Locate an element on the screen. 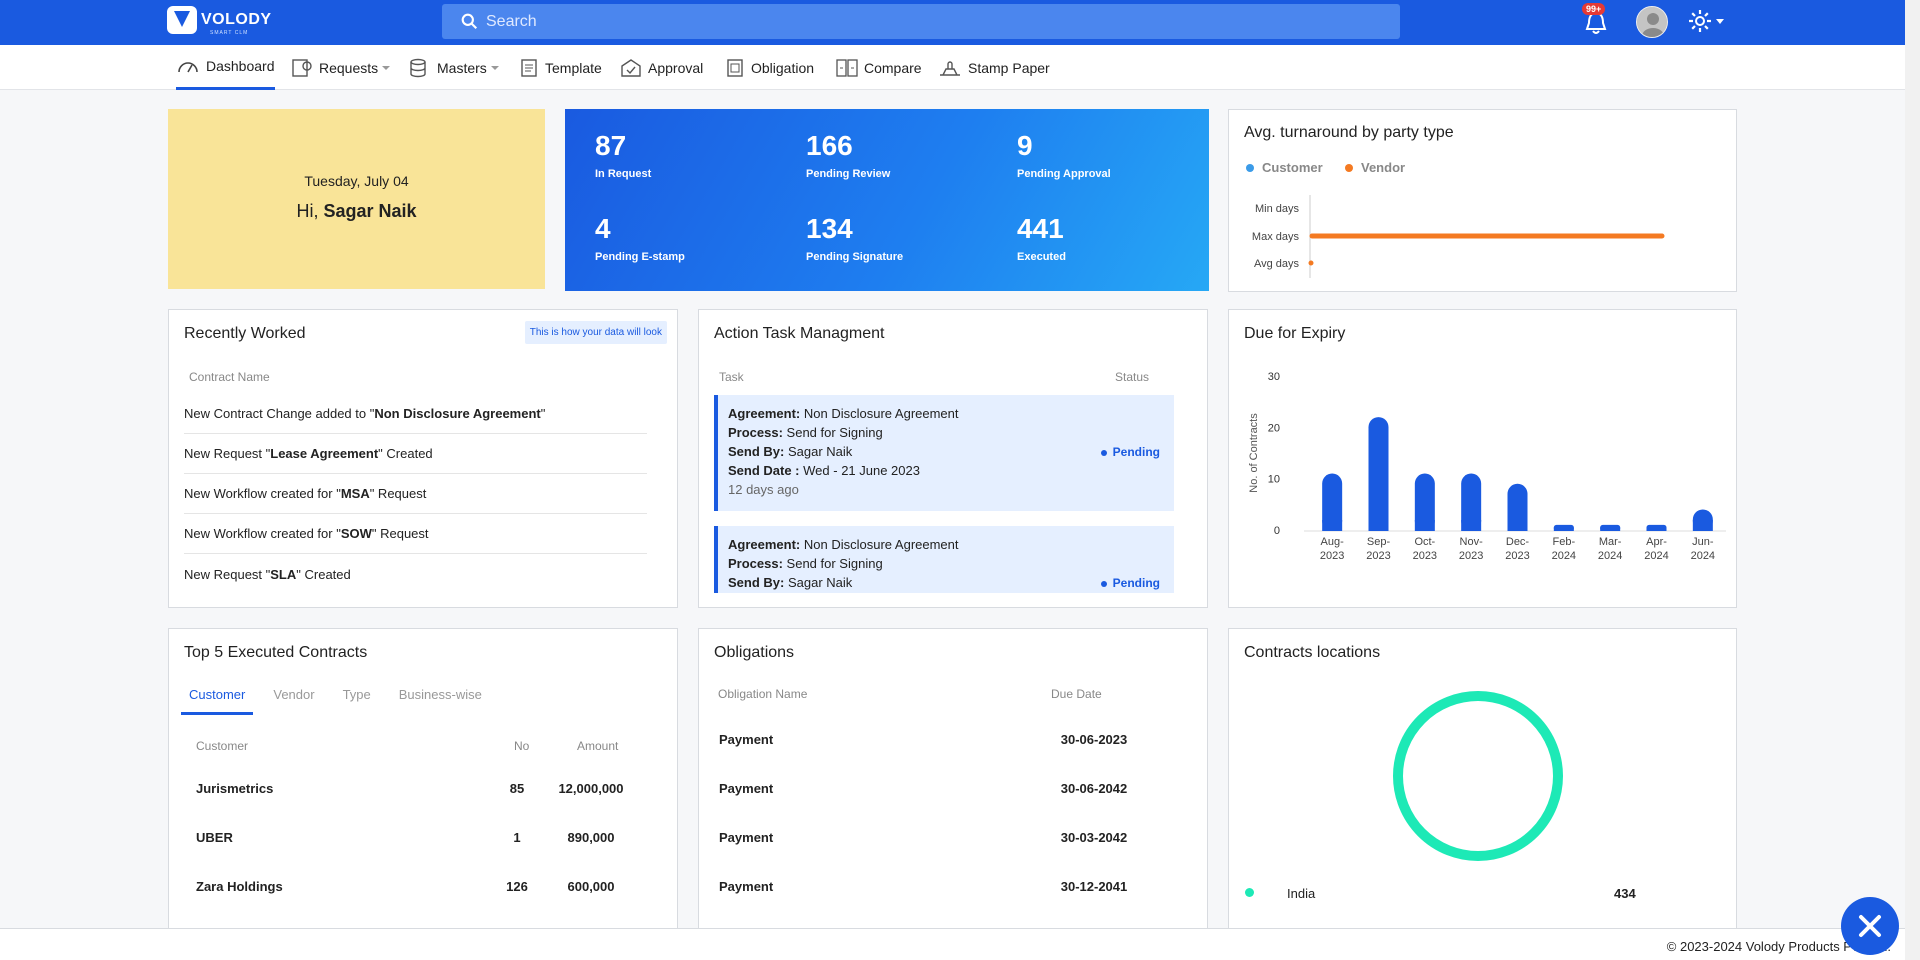  cell-no: 126 is located at coordinates (517, 886).